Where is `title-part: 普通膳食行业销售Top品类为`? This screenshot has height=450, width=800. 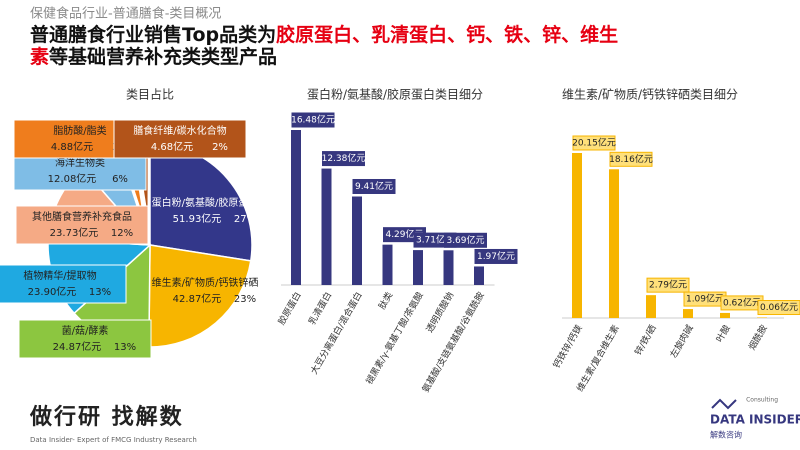
title-part: 普通膳食行业销售Top品类为 is located at coordinates (153, 34).